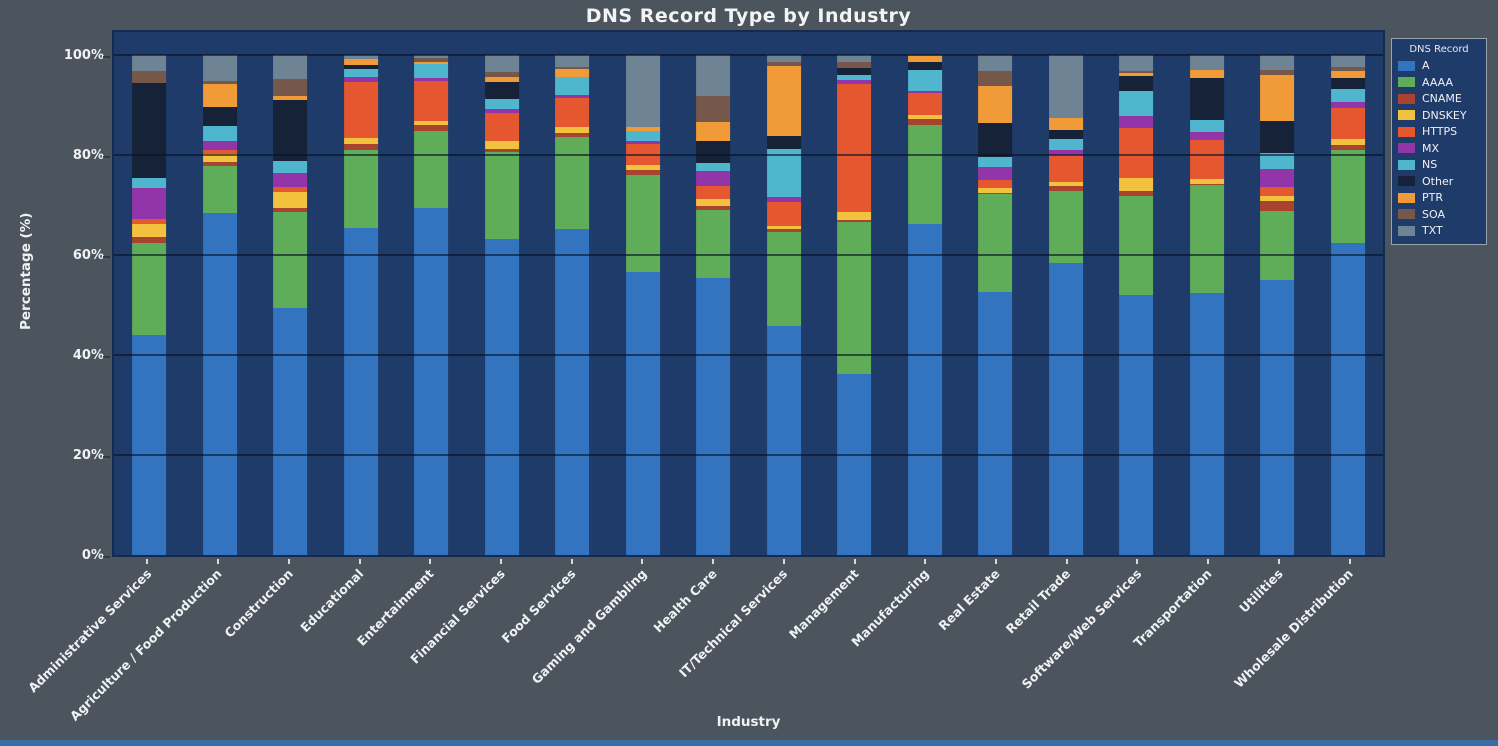  Describe the element at coordinates (332, 601) in the screenshot. I see `x-tick-label: Educational` at that location.